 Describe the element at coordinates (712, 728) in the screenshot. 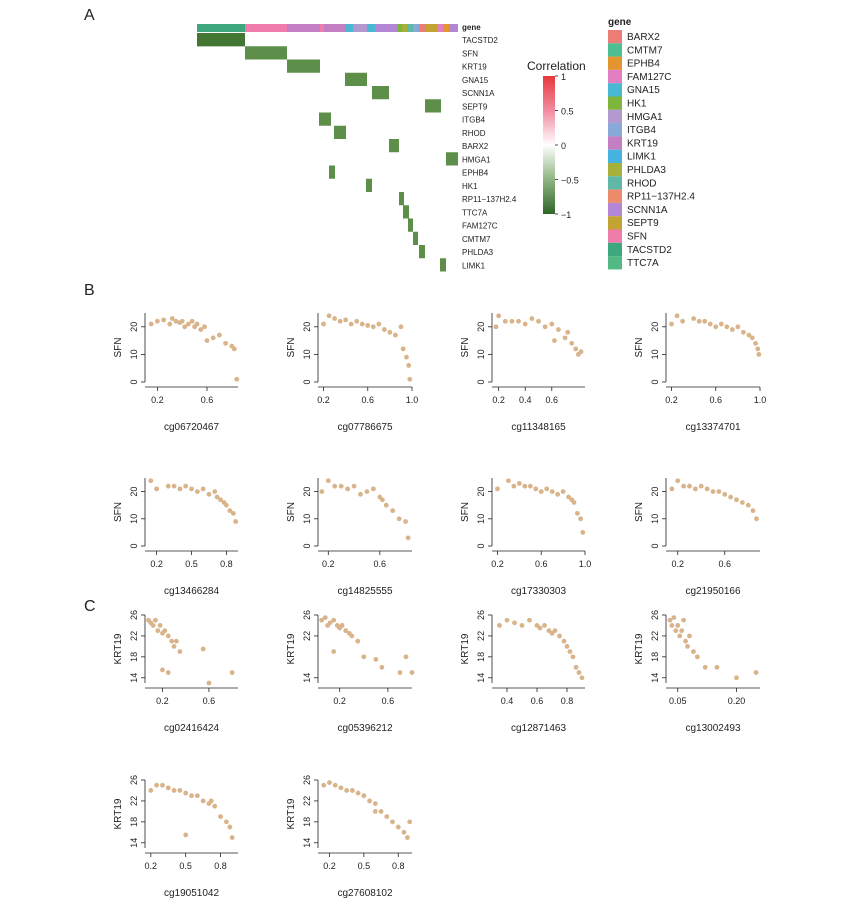

I see `x-axis-label: cg13002493` at that location.